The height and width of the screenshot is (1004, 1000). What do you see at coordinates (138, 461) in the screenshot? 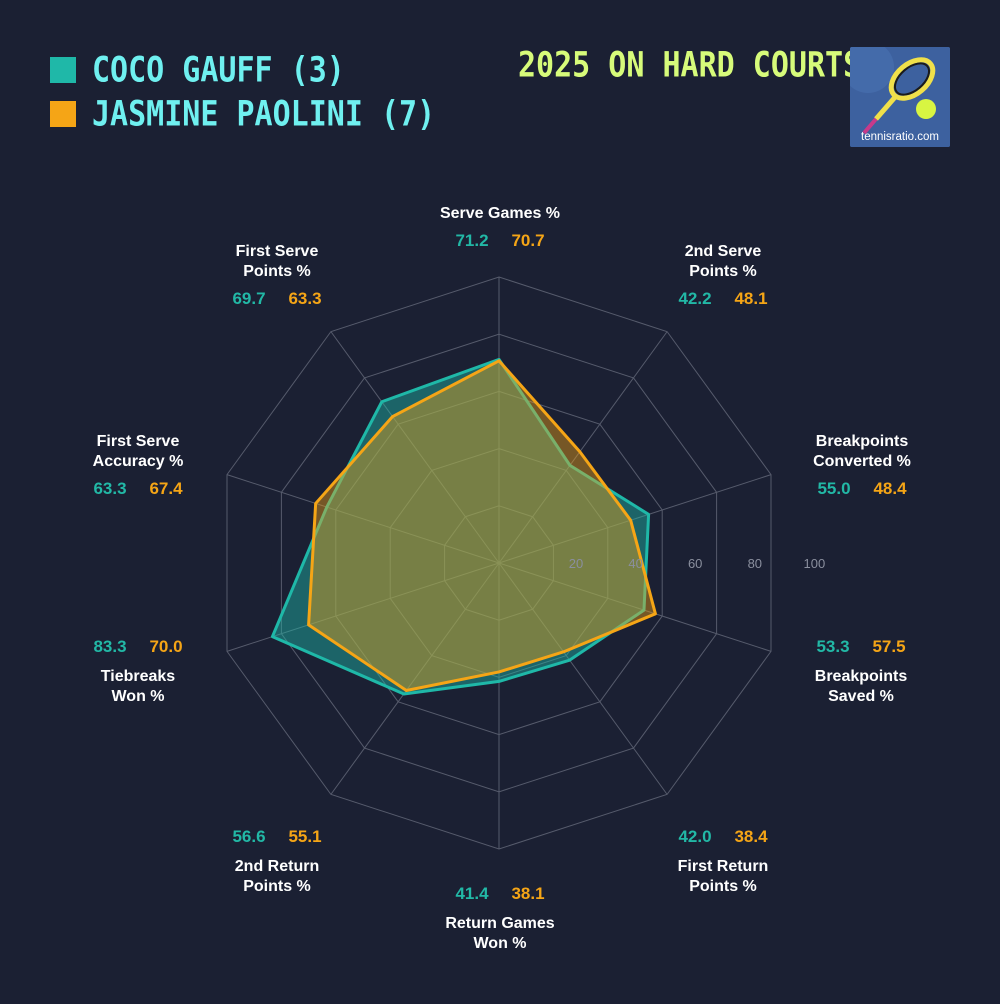
I see `category-label-8-1: Accuracy %` at bounding box center [138, 461].